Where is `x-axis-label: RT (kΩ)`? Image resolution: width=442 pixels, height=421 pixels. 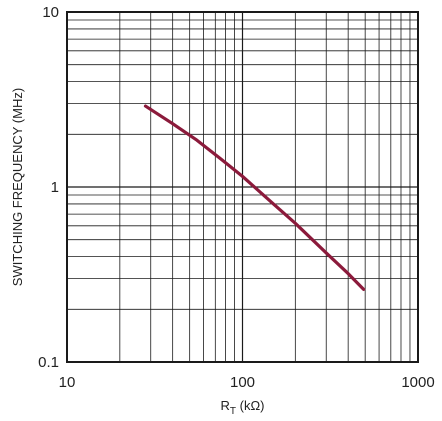
x-axis-label: RT (kΩ) is located at coordinates (243, 407).